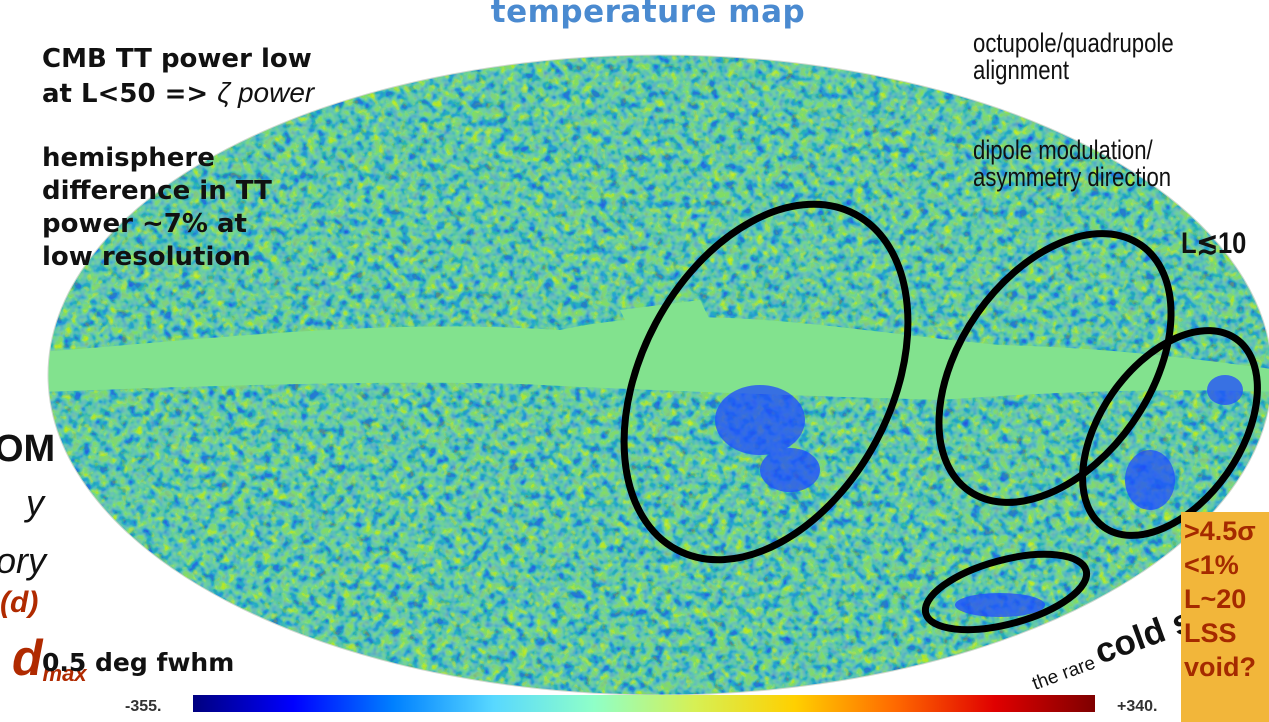 The height and width of the screenshot is (722, 1269). What do you see at coordinates (35, 502) in the screenshot?
I see `cut-text-y: y` at bounding box center [35, 502].